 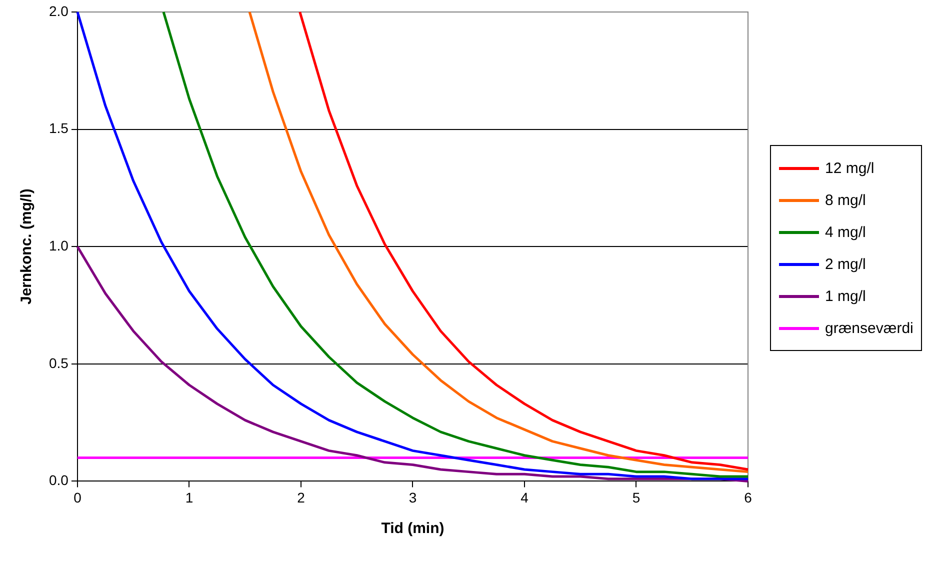 What do you see at coordinates (869, 328) in the screenshot?
I see `legend-label: grænseværdi` at bounding box center [869, 328].